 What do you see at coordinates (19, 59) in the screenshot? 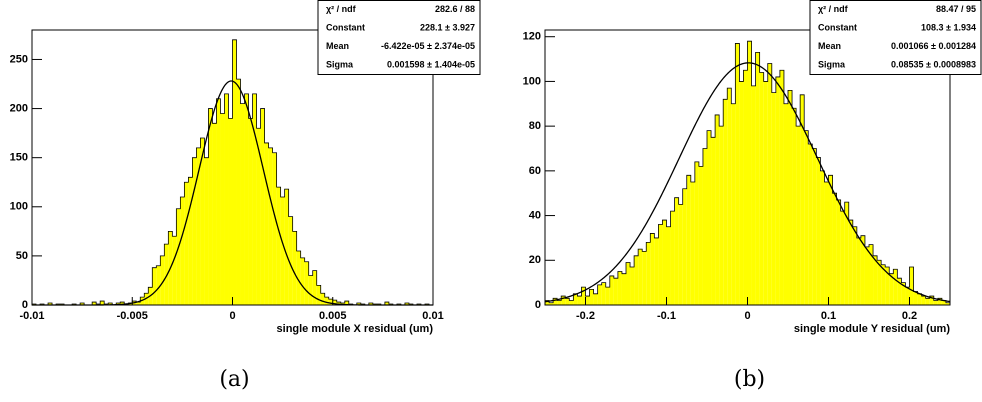
I see `y-tick-label: 250` at bounding box center [19, 59].